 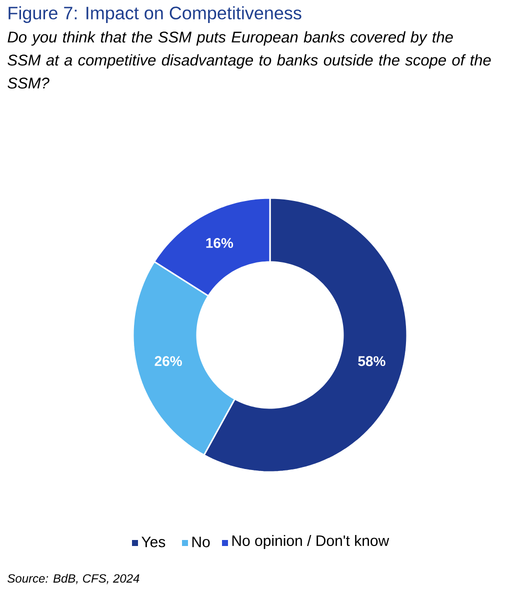 What do you see at coordinates (74, 579) in the screenshot?
I see `source-note: Source: BdB, CFS, 2024` at bounding box center [74, 579].